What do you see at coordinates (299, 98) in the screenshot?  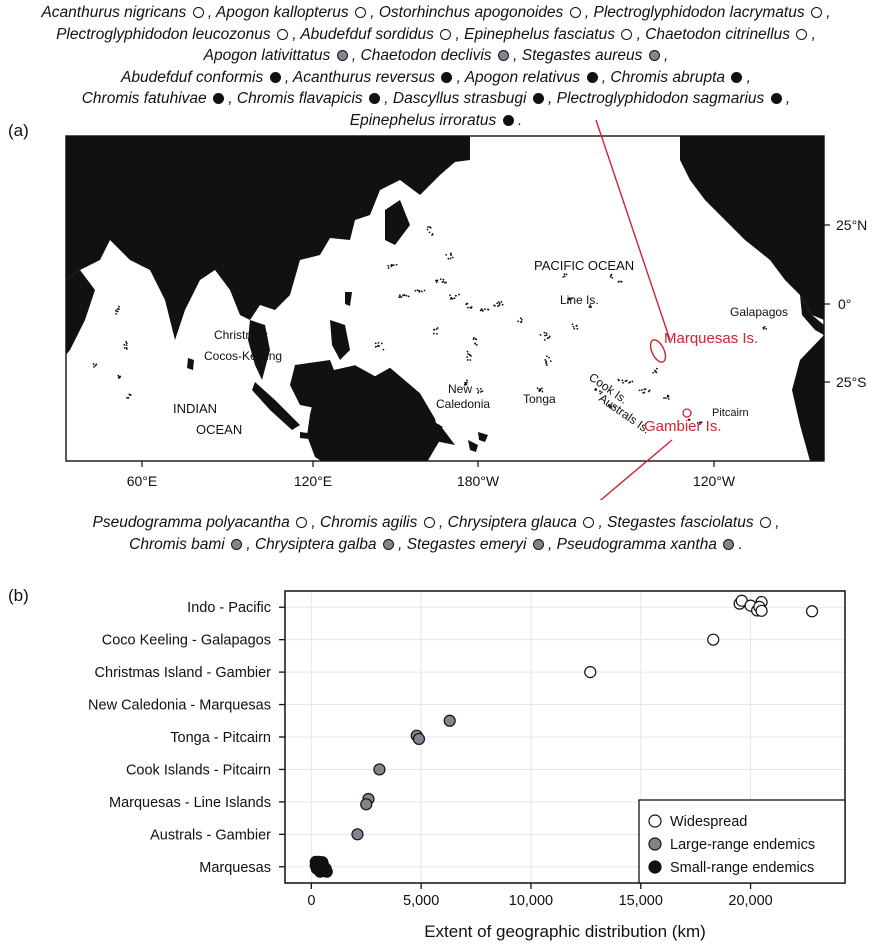 I see `species-name: Chromis flavapicis` at bounding box center [299, 98].